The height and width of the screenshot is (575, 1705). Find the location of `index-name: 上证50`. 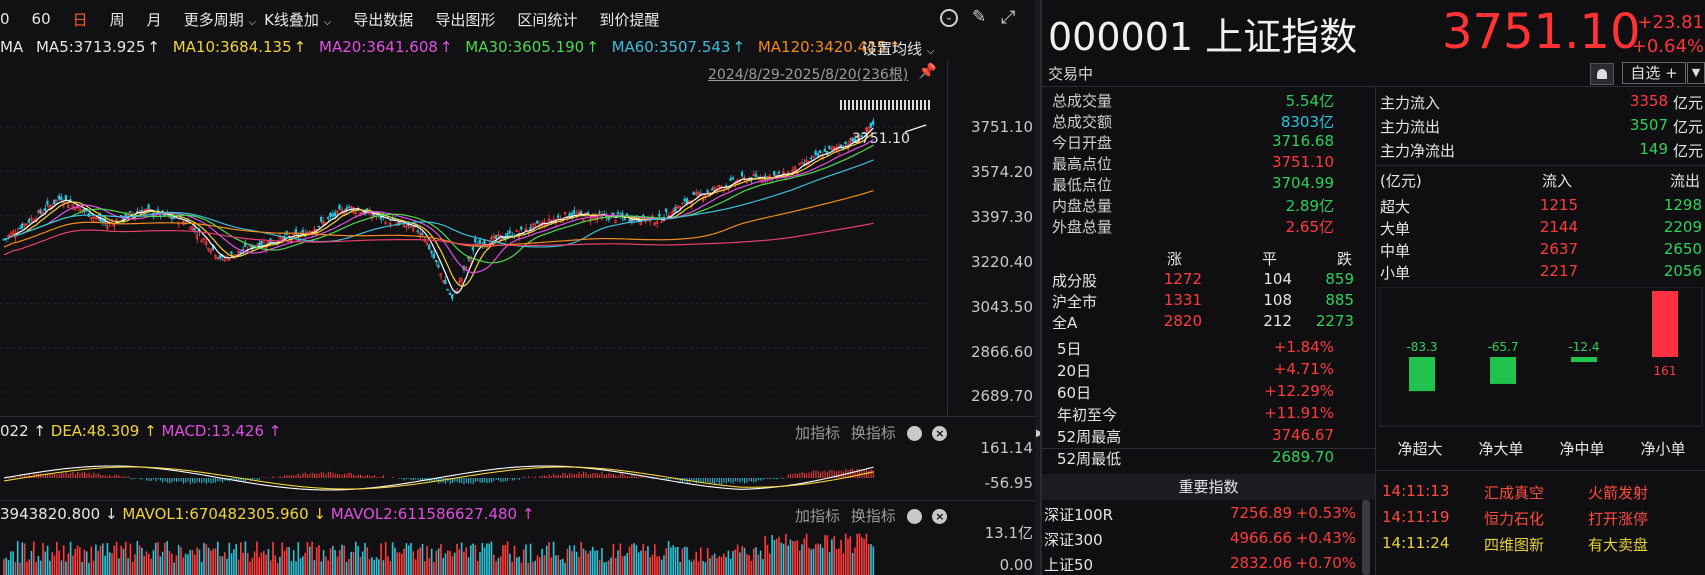

index-name: 上证50 is located at coordinates (1069, 565).